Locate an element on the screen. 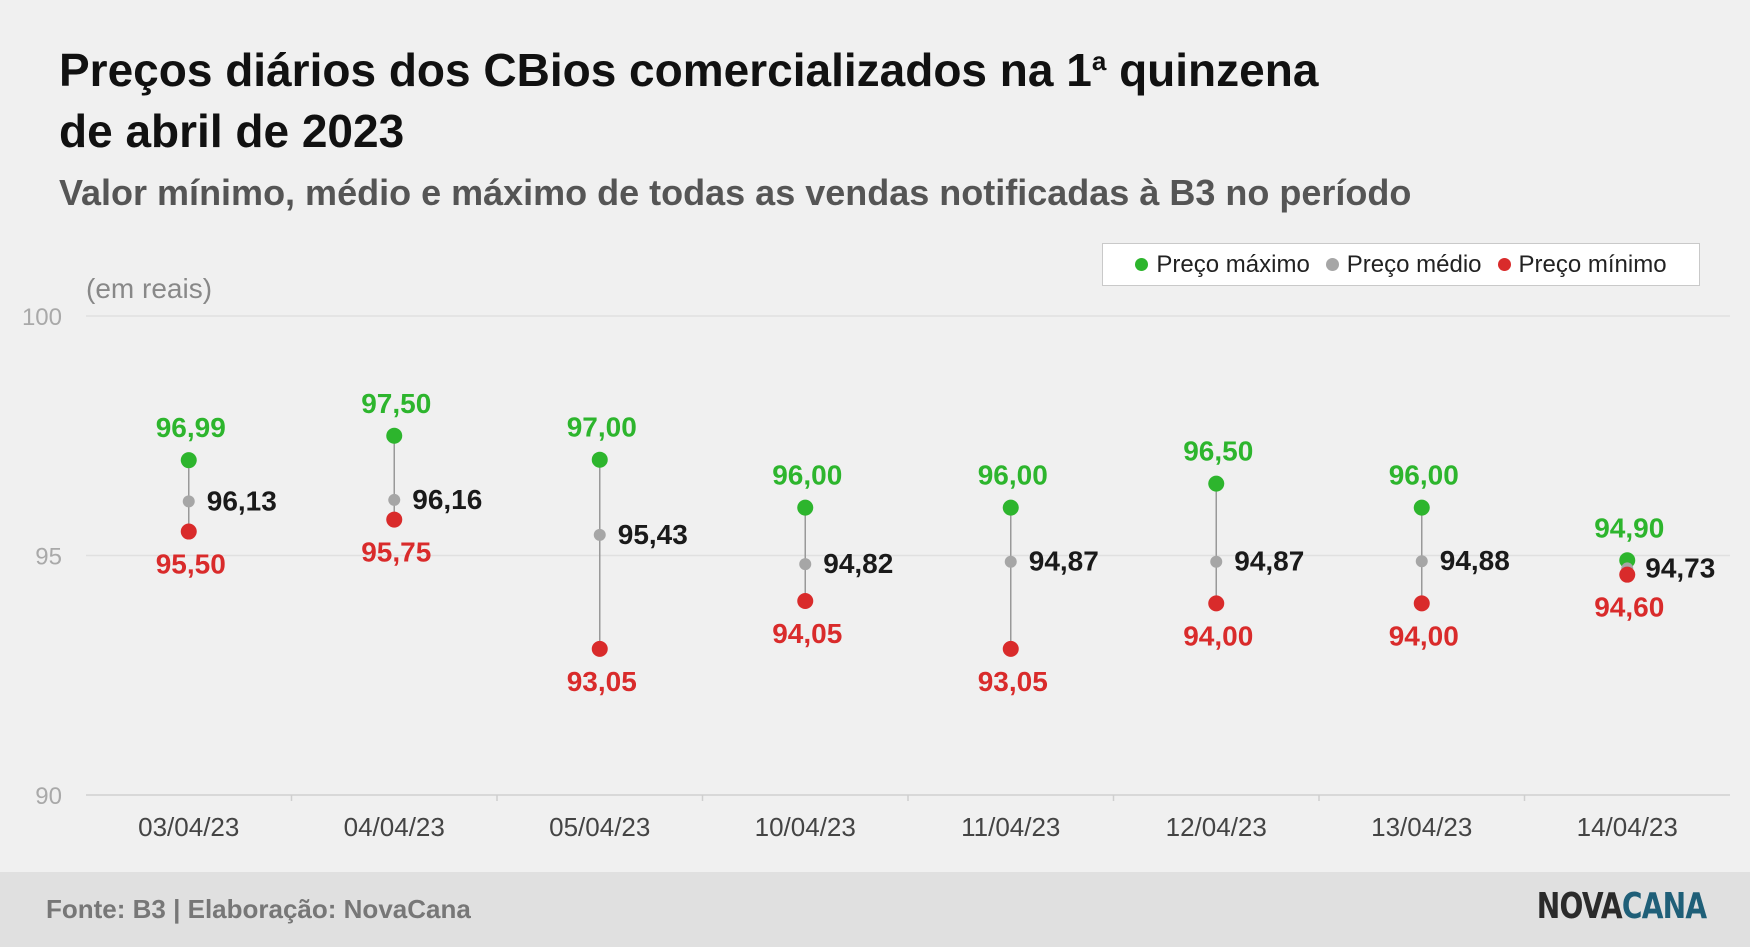  y-tick-label-90: 90 is located at coordinates (48, 796).